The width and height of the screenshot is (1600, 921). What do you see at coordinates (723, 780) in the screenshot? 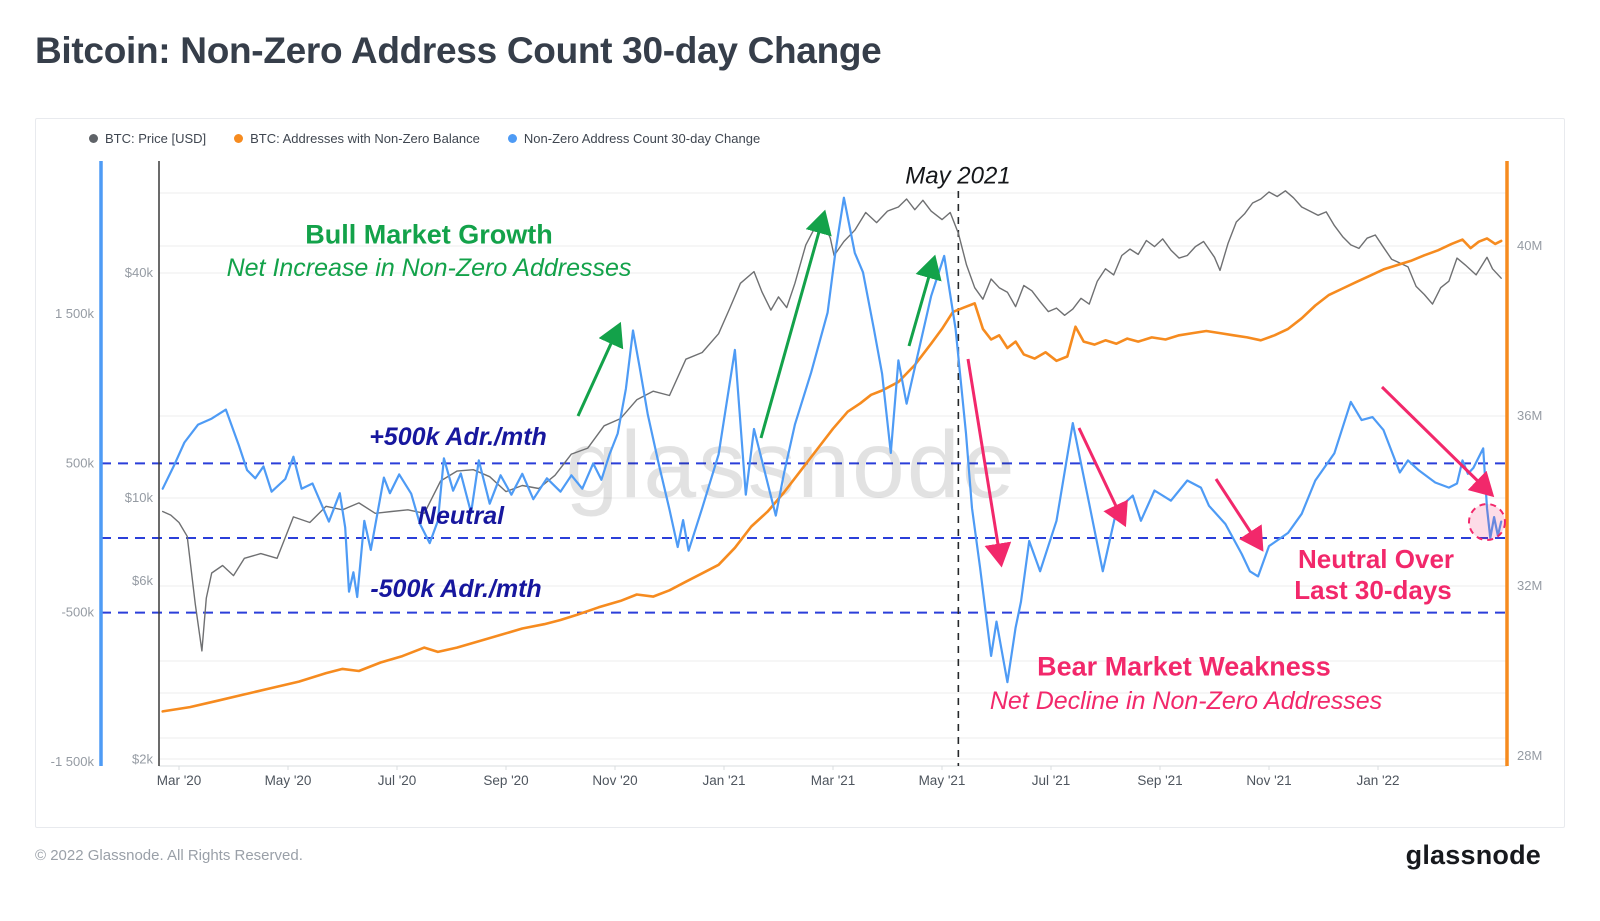
I see `x-tick-label: Jan '21` at bounding box center [723, 780].